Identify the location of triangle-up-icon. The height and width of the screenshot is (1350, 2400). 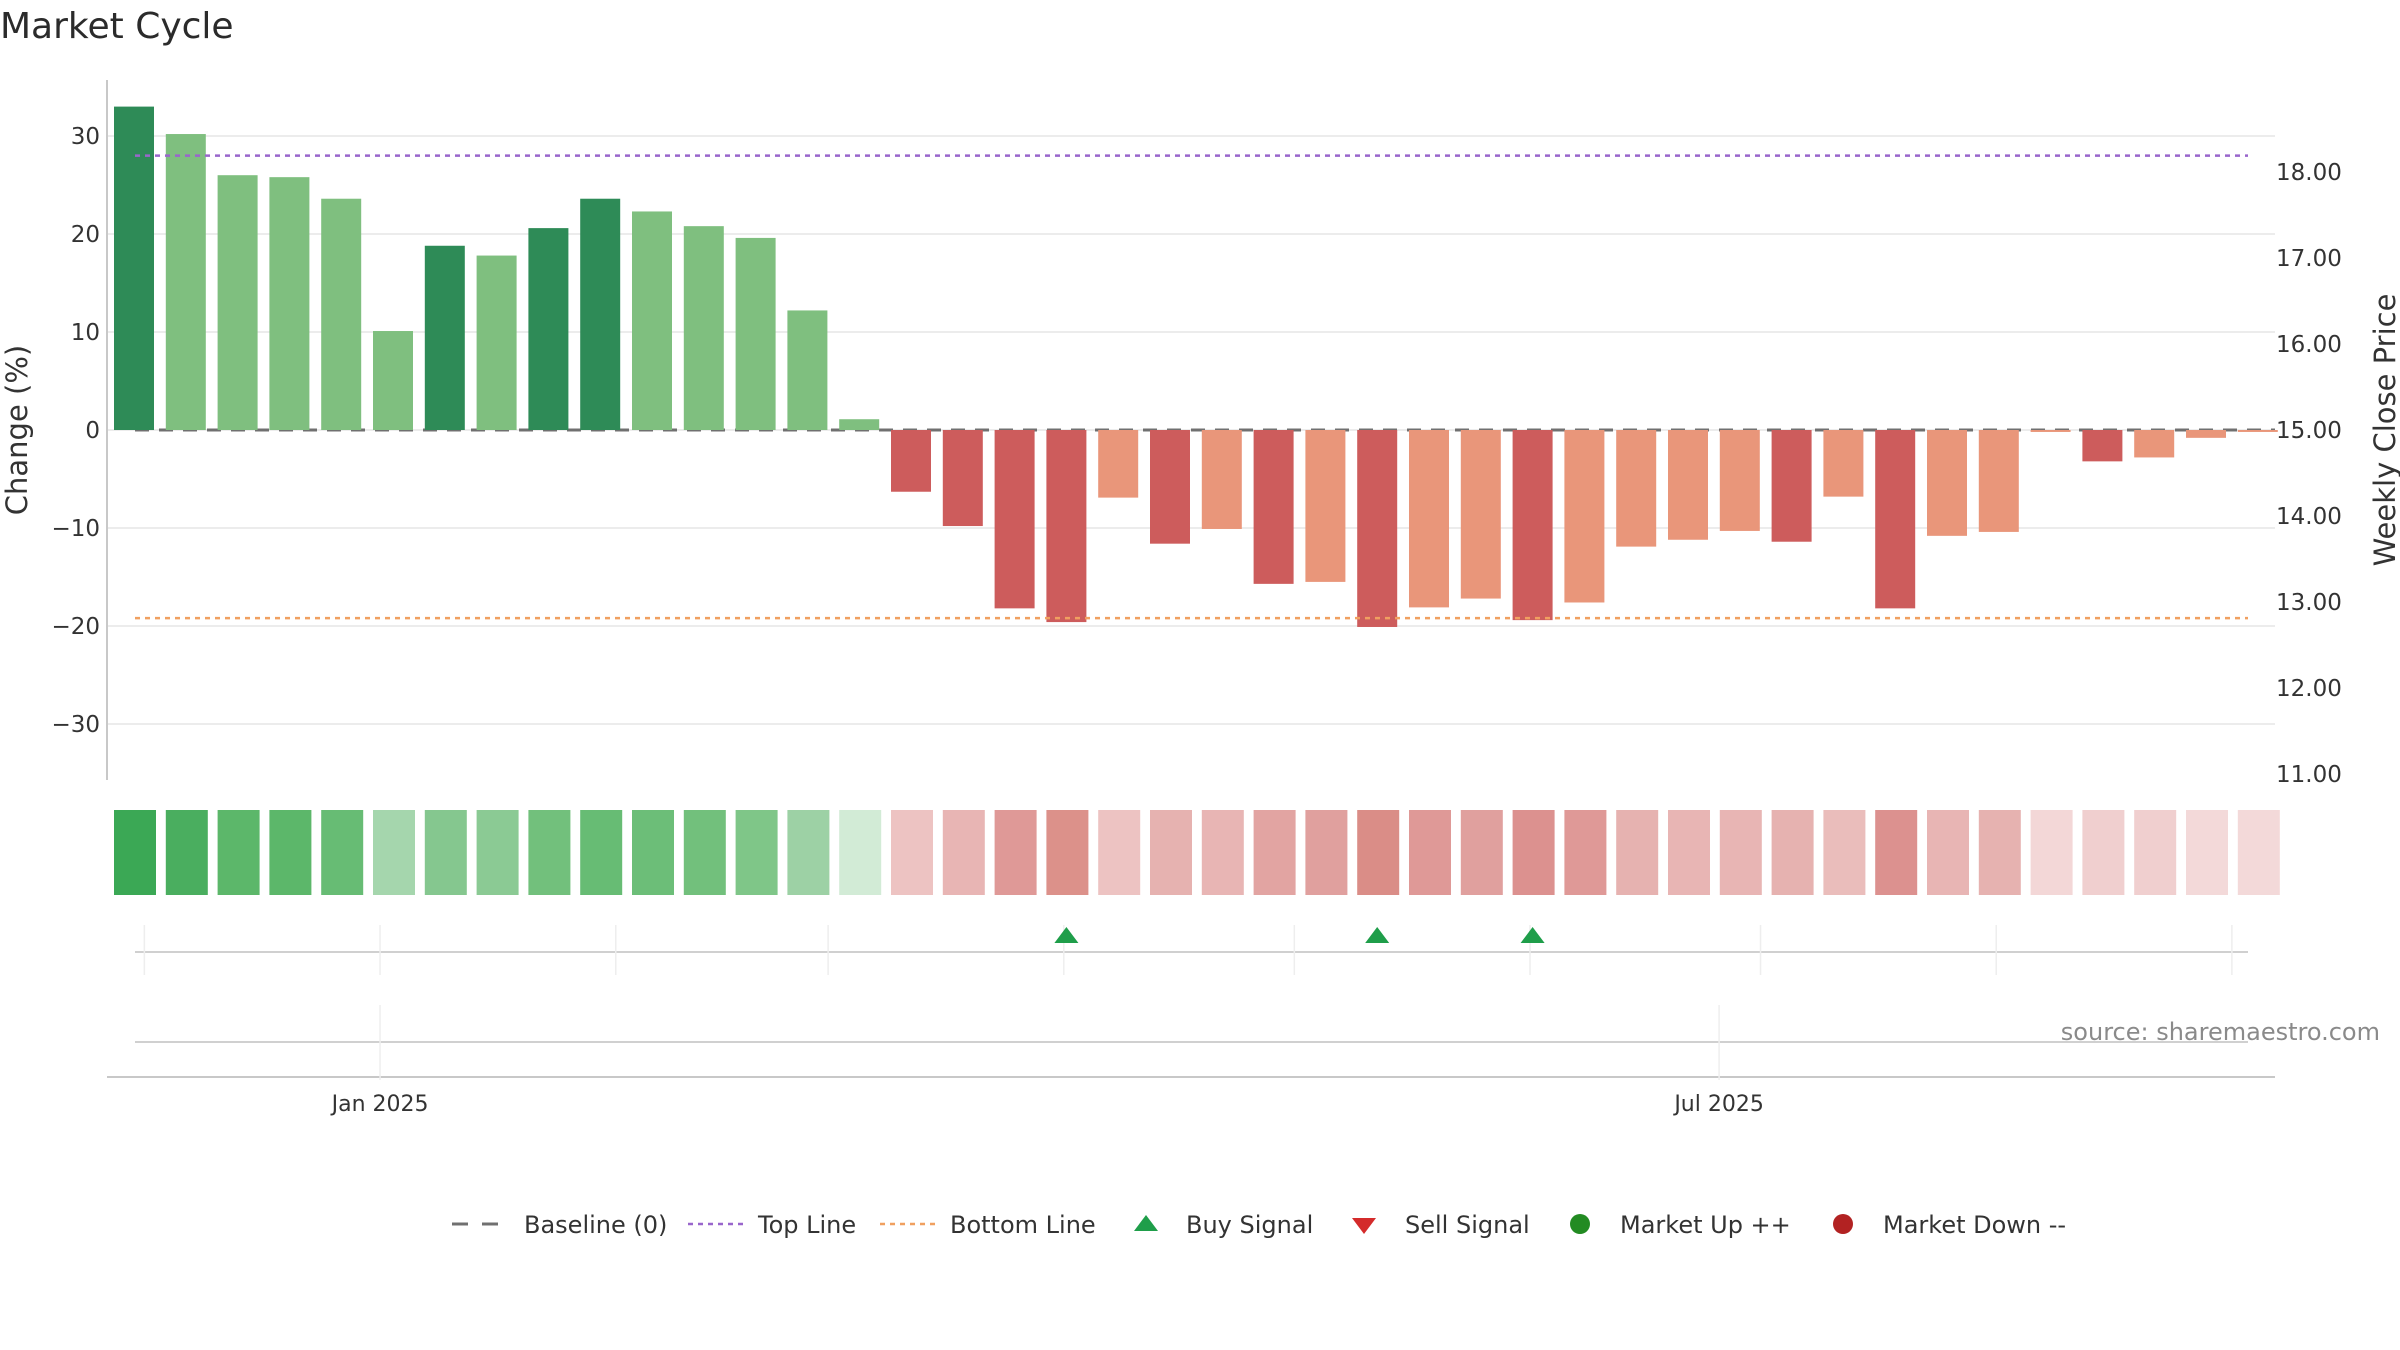
(1146, 1223).